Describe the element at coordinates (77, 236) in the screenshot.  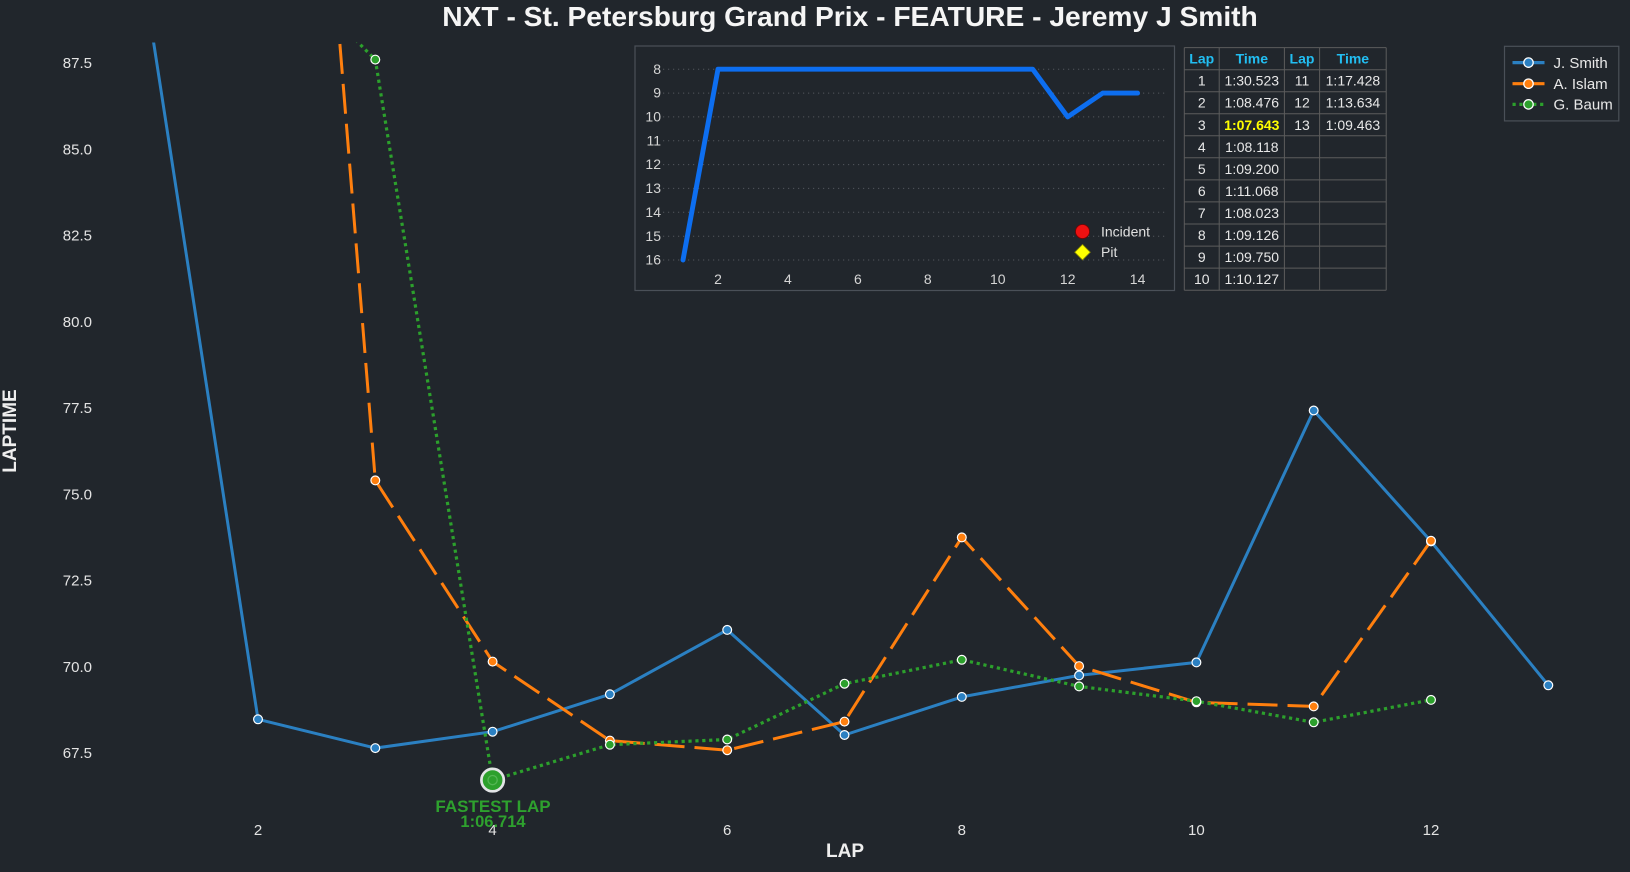
I see `svg-text: 82.5` at that location.